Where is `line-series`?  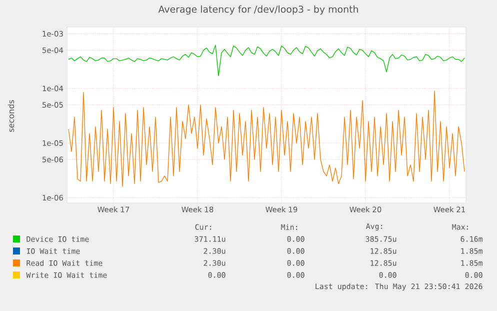
line-series is located at coordinates (266, 60).